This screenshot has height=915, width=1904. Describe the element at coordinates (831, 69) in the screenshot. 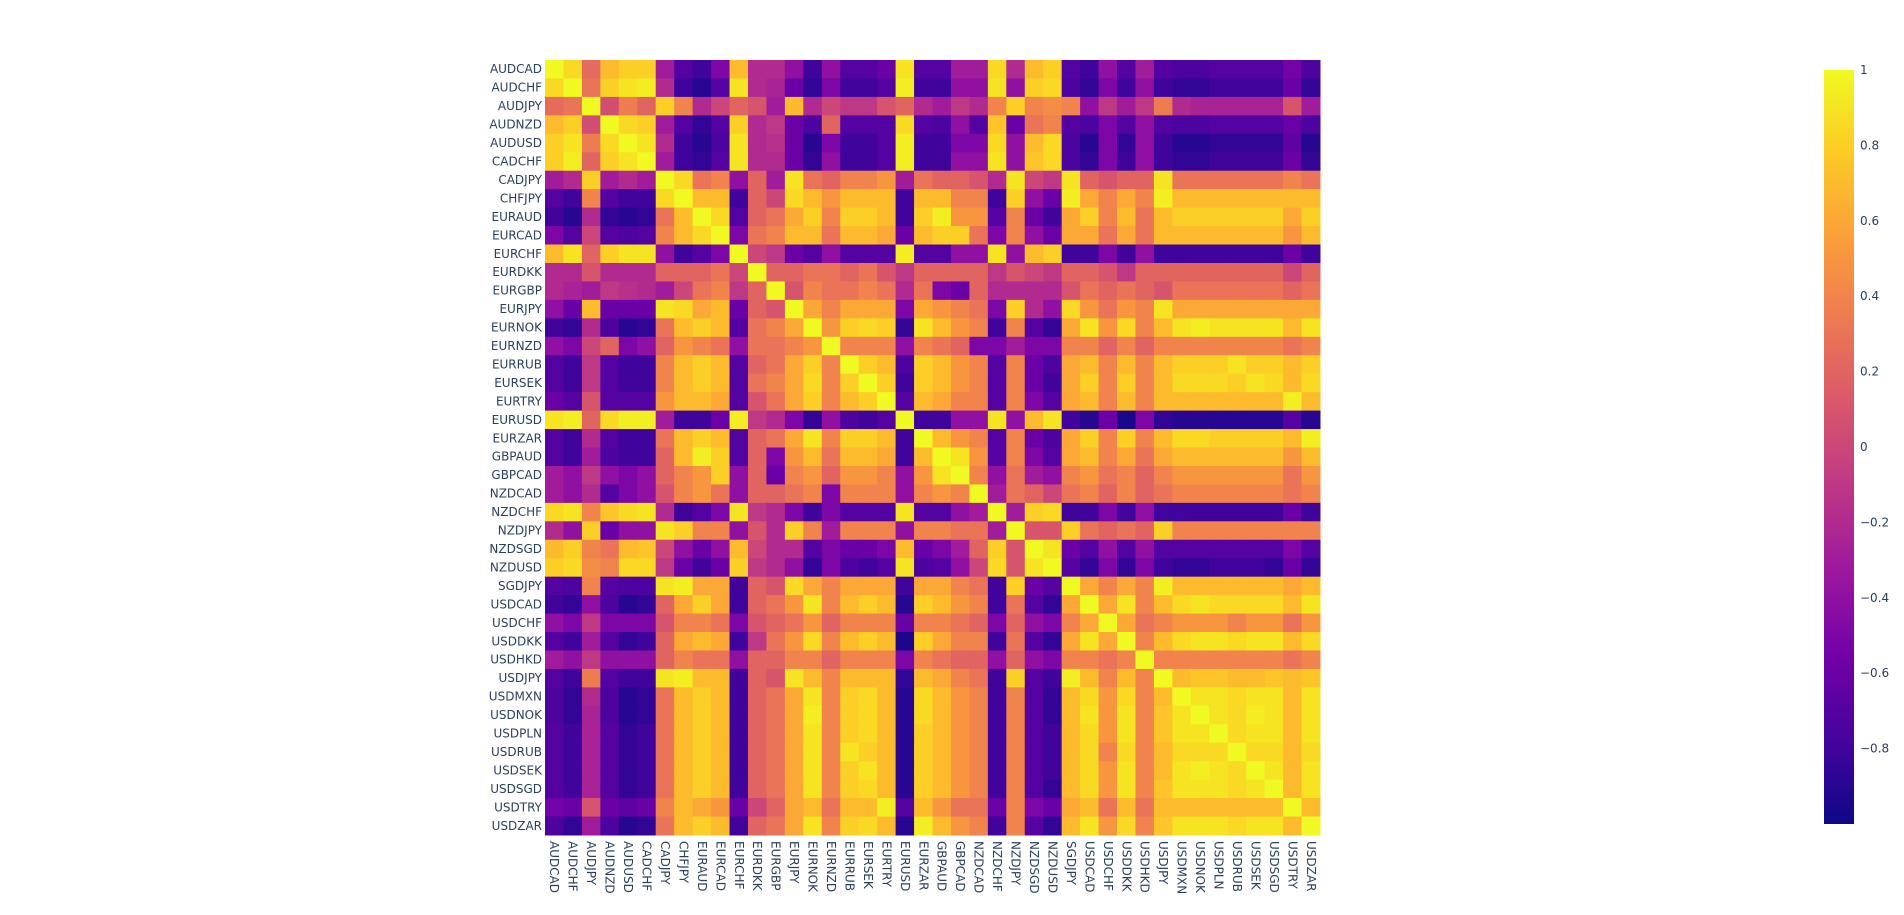

I see `heatmap-cell-audcad-eurnzd` at that location.